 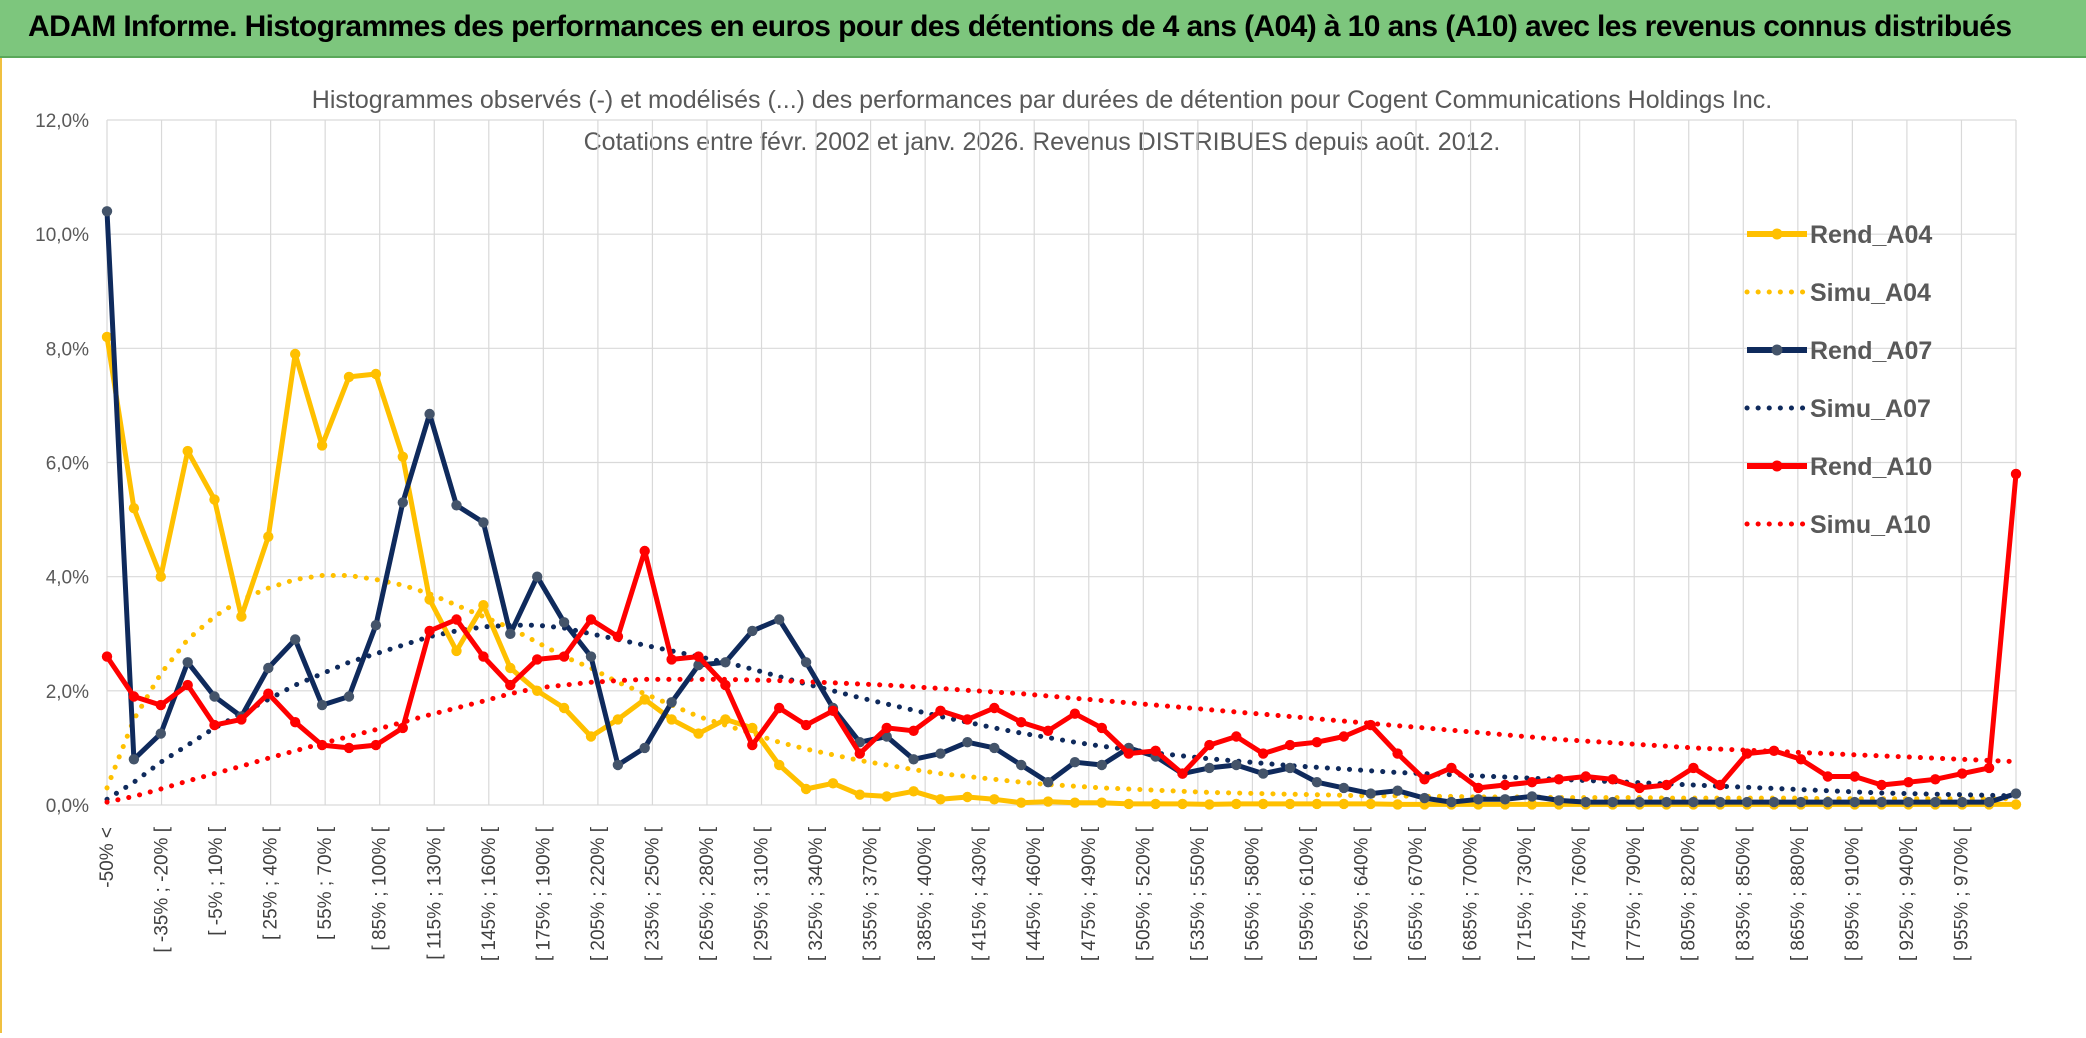 What do you see at coordinates (1837, 409) in the screenshot?
I see `legend-item: Simu_A07` at bounding box center [1837, 409].